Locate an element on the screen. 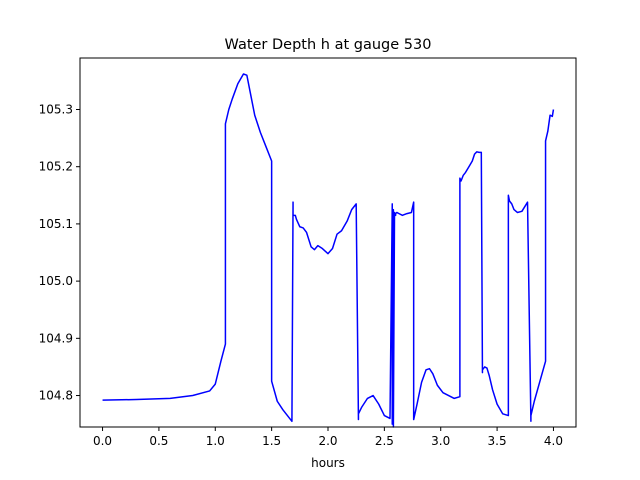 The image size is (640, 480). chart-title: Water Depth h at gauge 530 is located at coordinates (328, 45).